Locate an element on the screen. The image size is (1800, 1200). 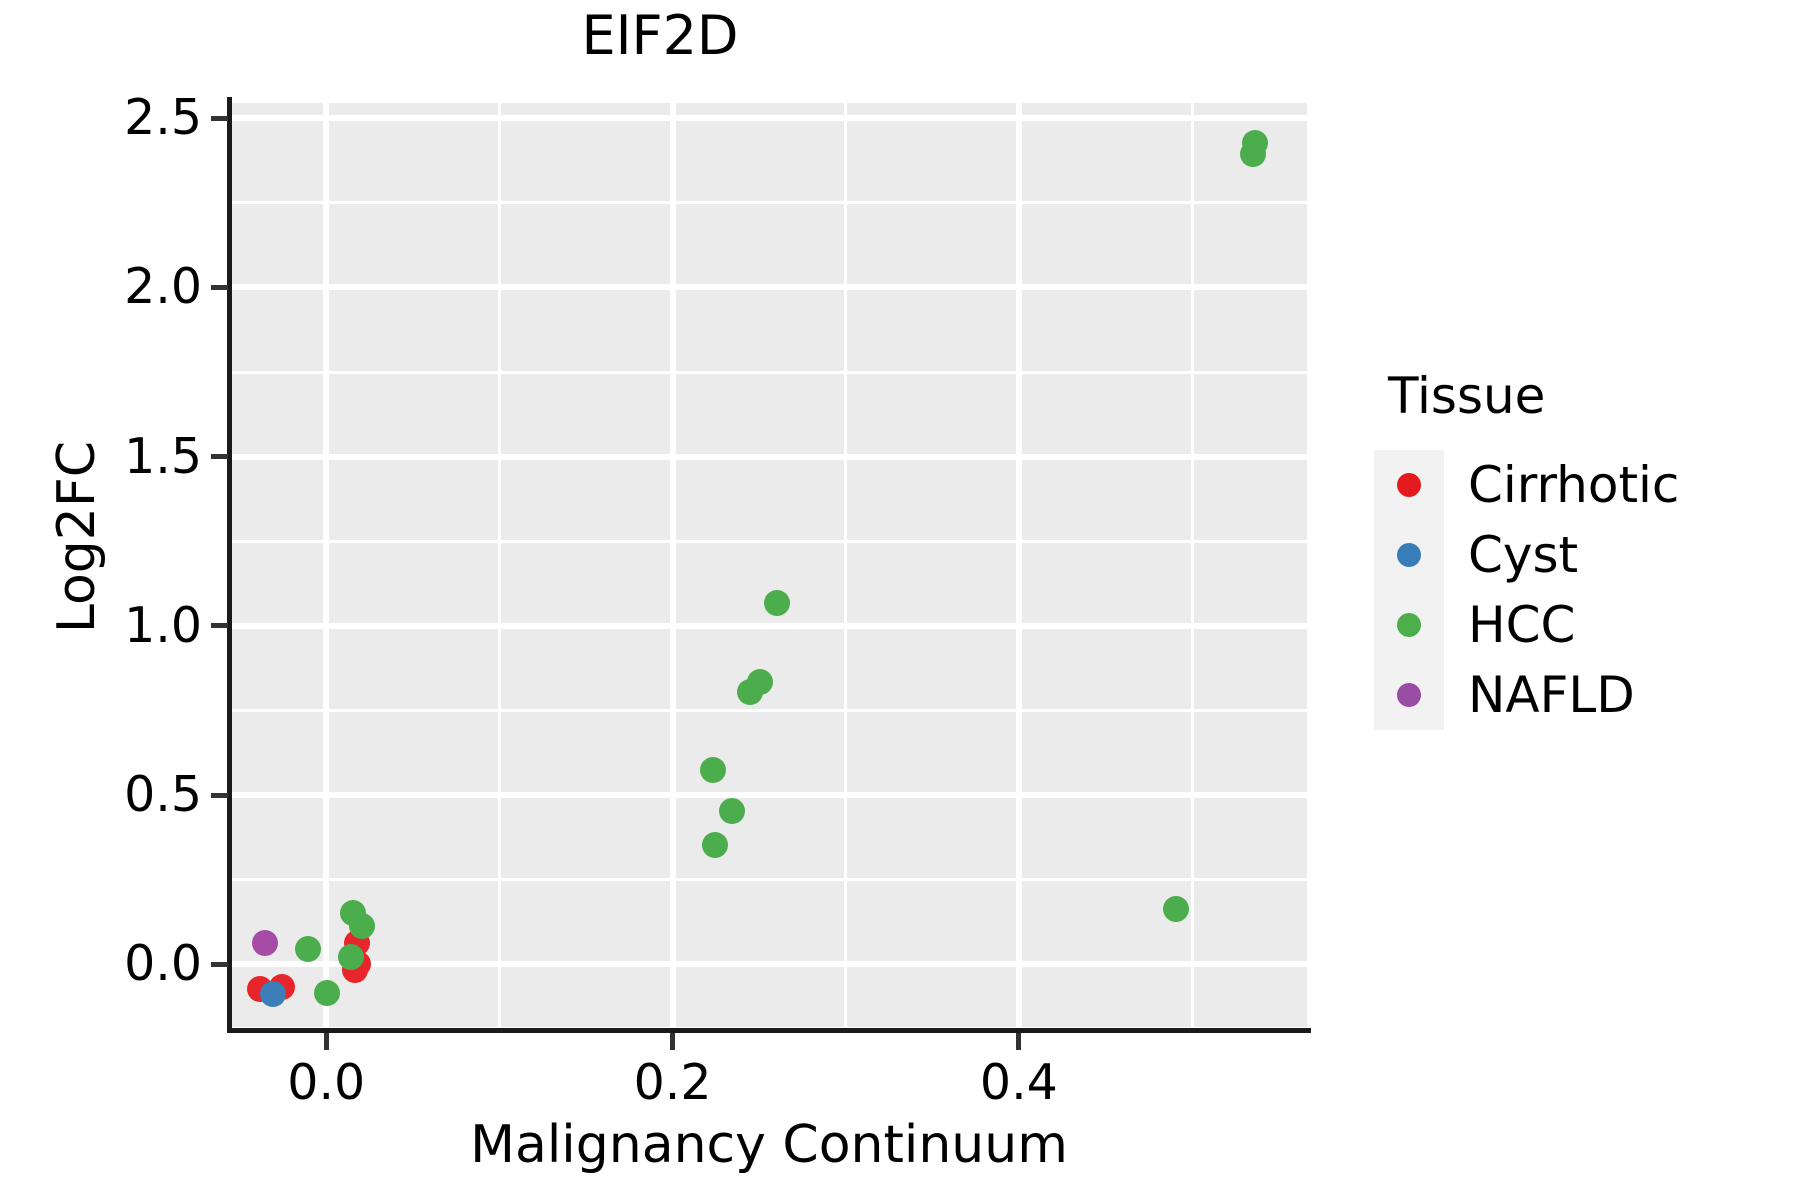
y-tick-label: 2.0 is located at coordinates (163, 287).